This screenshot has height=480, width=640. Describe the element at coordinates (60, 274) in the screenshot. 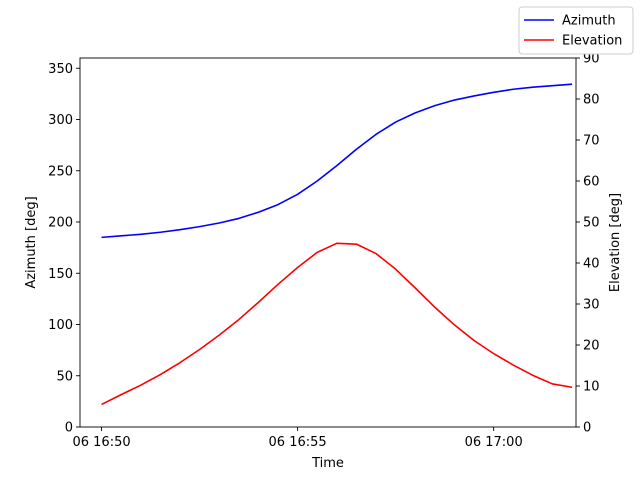

I see `y-left-tick-label: 150` at that location.